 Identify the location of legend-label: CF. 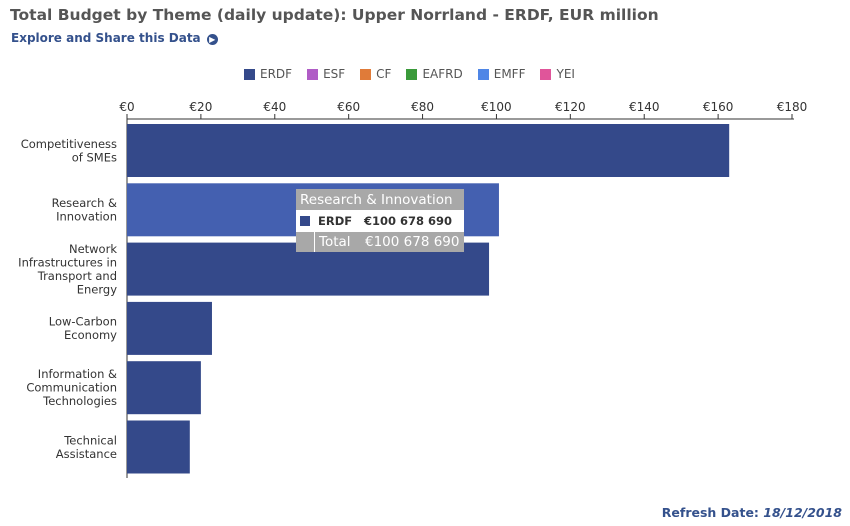
(384, 74).